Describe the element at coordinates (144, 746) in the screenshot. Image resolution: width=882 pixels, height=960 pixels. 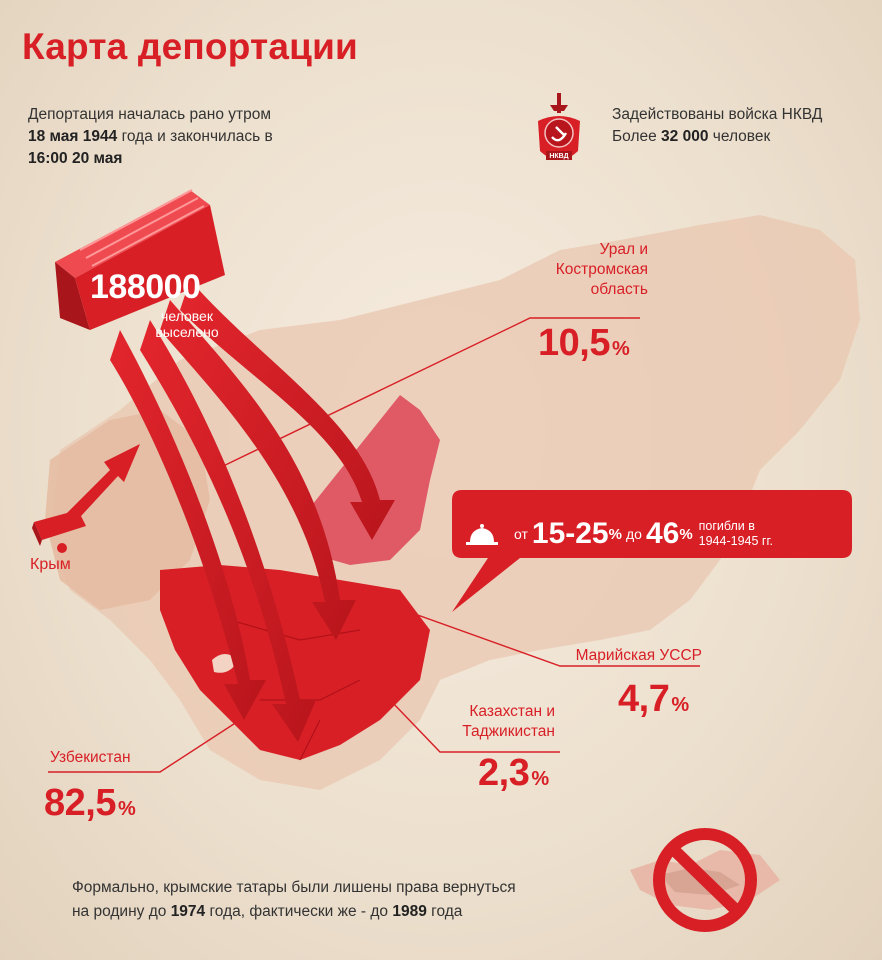
I see `uzbek-leader-line` at that location.